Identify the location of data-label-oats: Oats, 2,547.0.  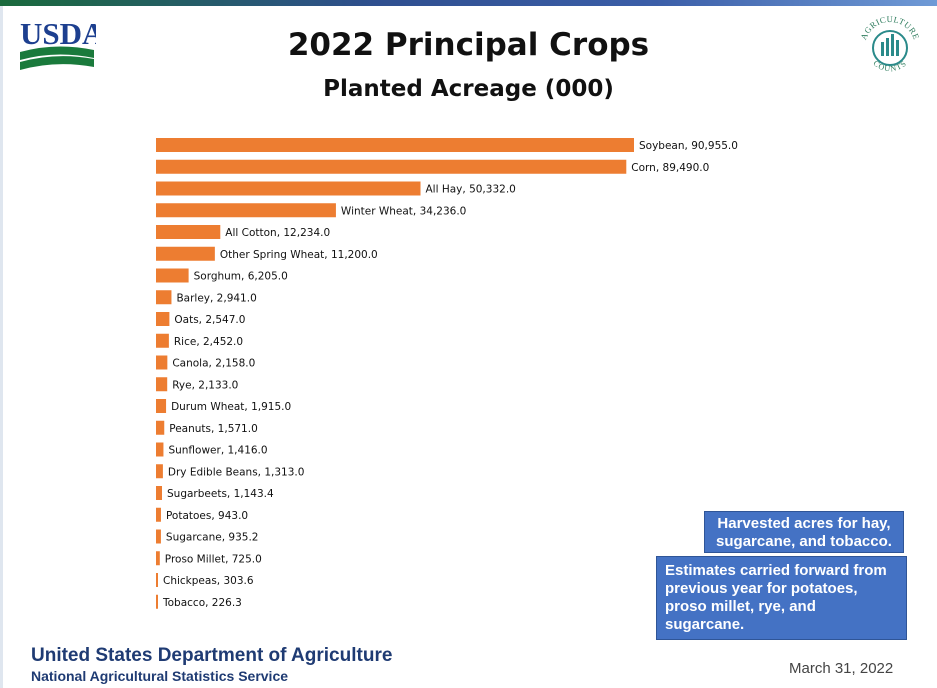
(209, 320).